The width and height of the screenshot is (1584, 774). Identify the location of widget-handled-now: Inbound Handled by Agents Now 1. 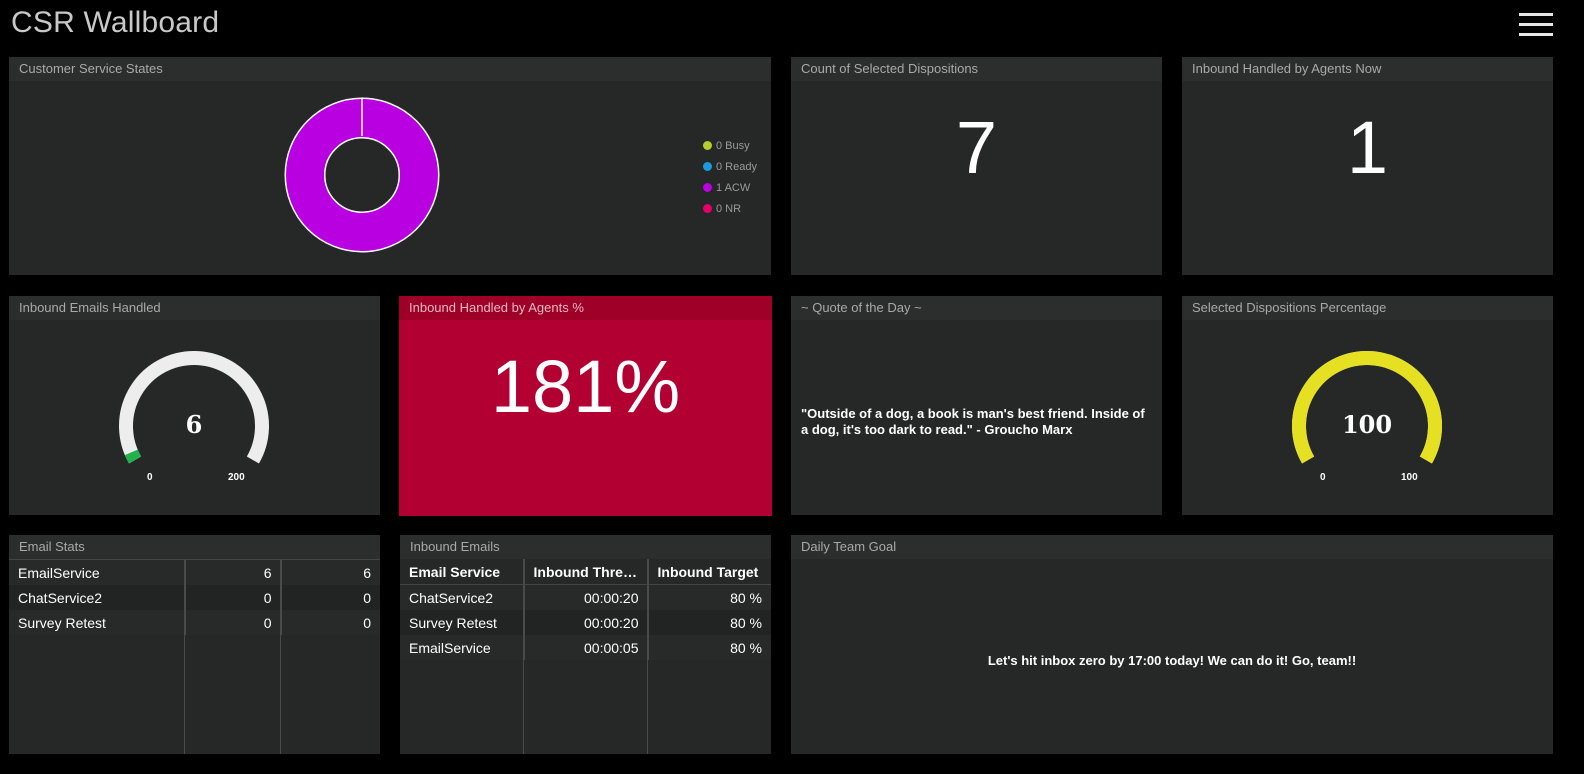
(1367, 166).